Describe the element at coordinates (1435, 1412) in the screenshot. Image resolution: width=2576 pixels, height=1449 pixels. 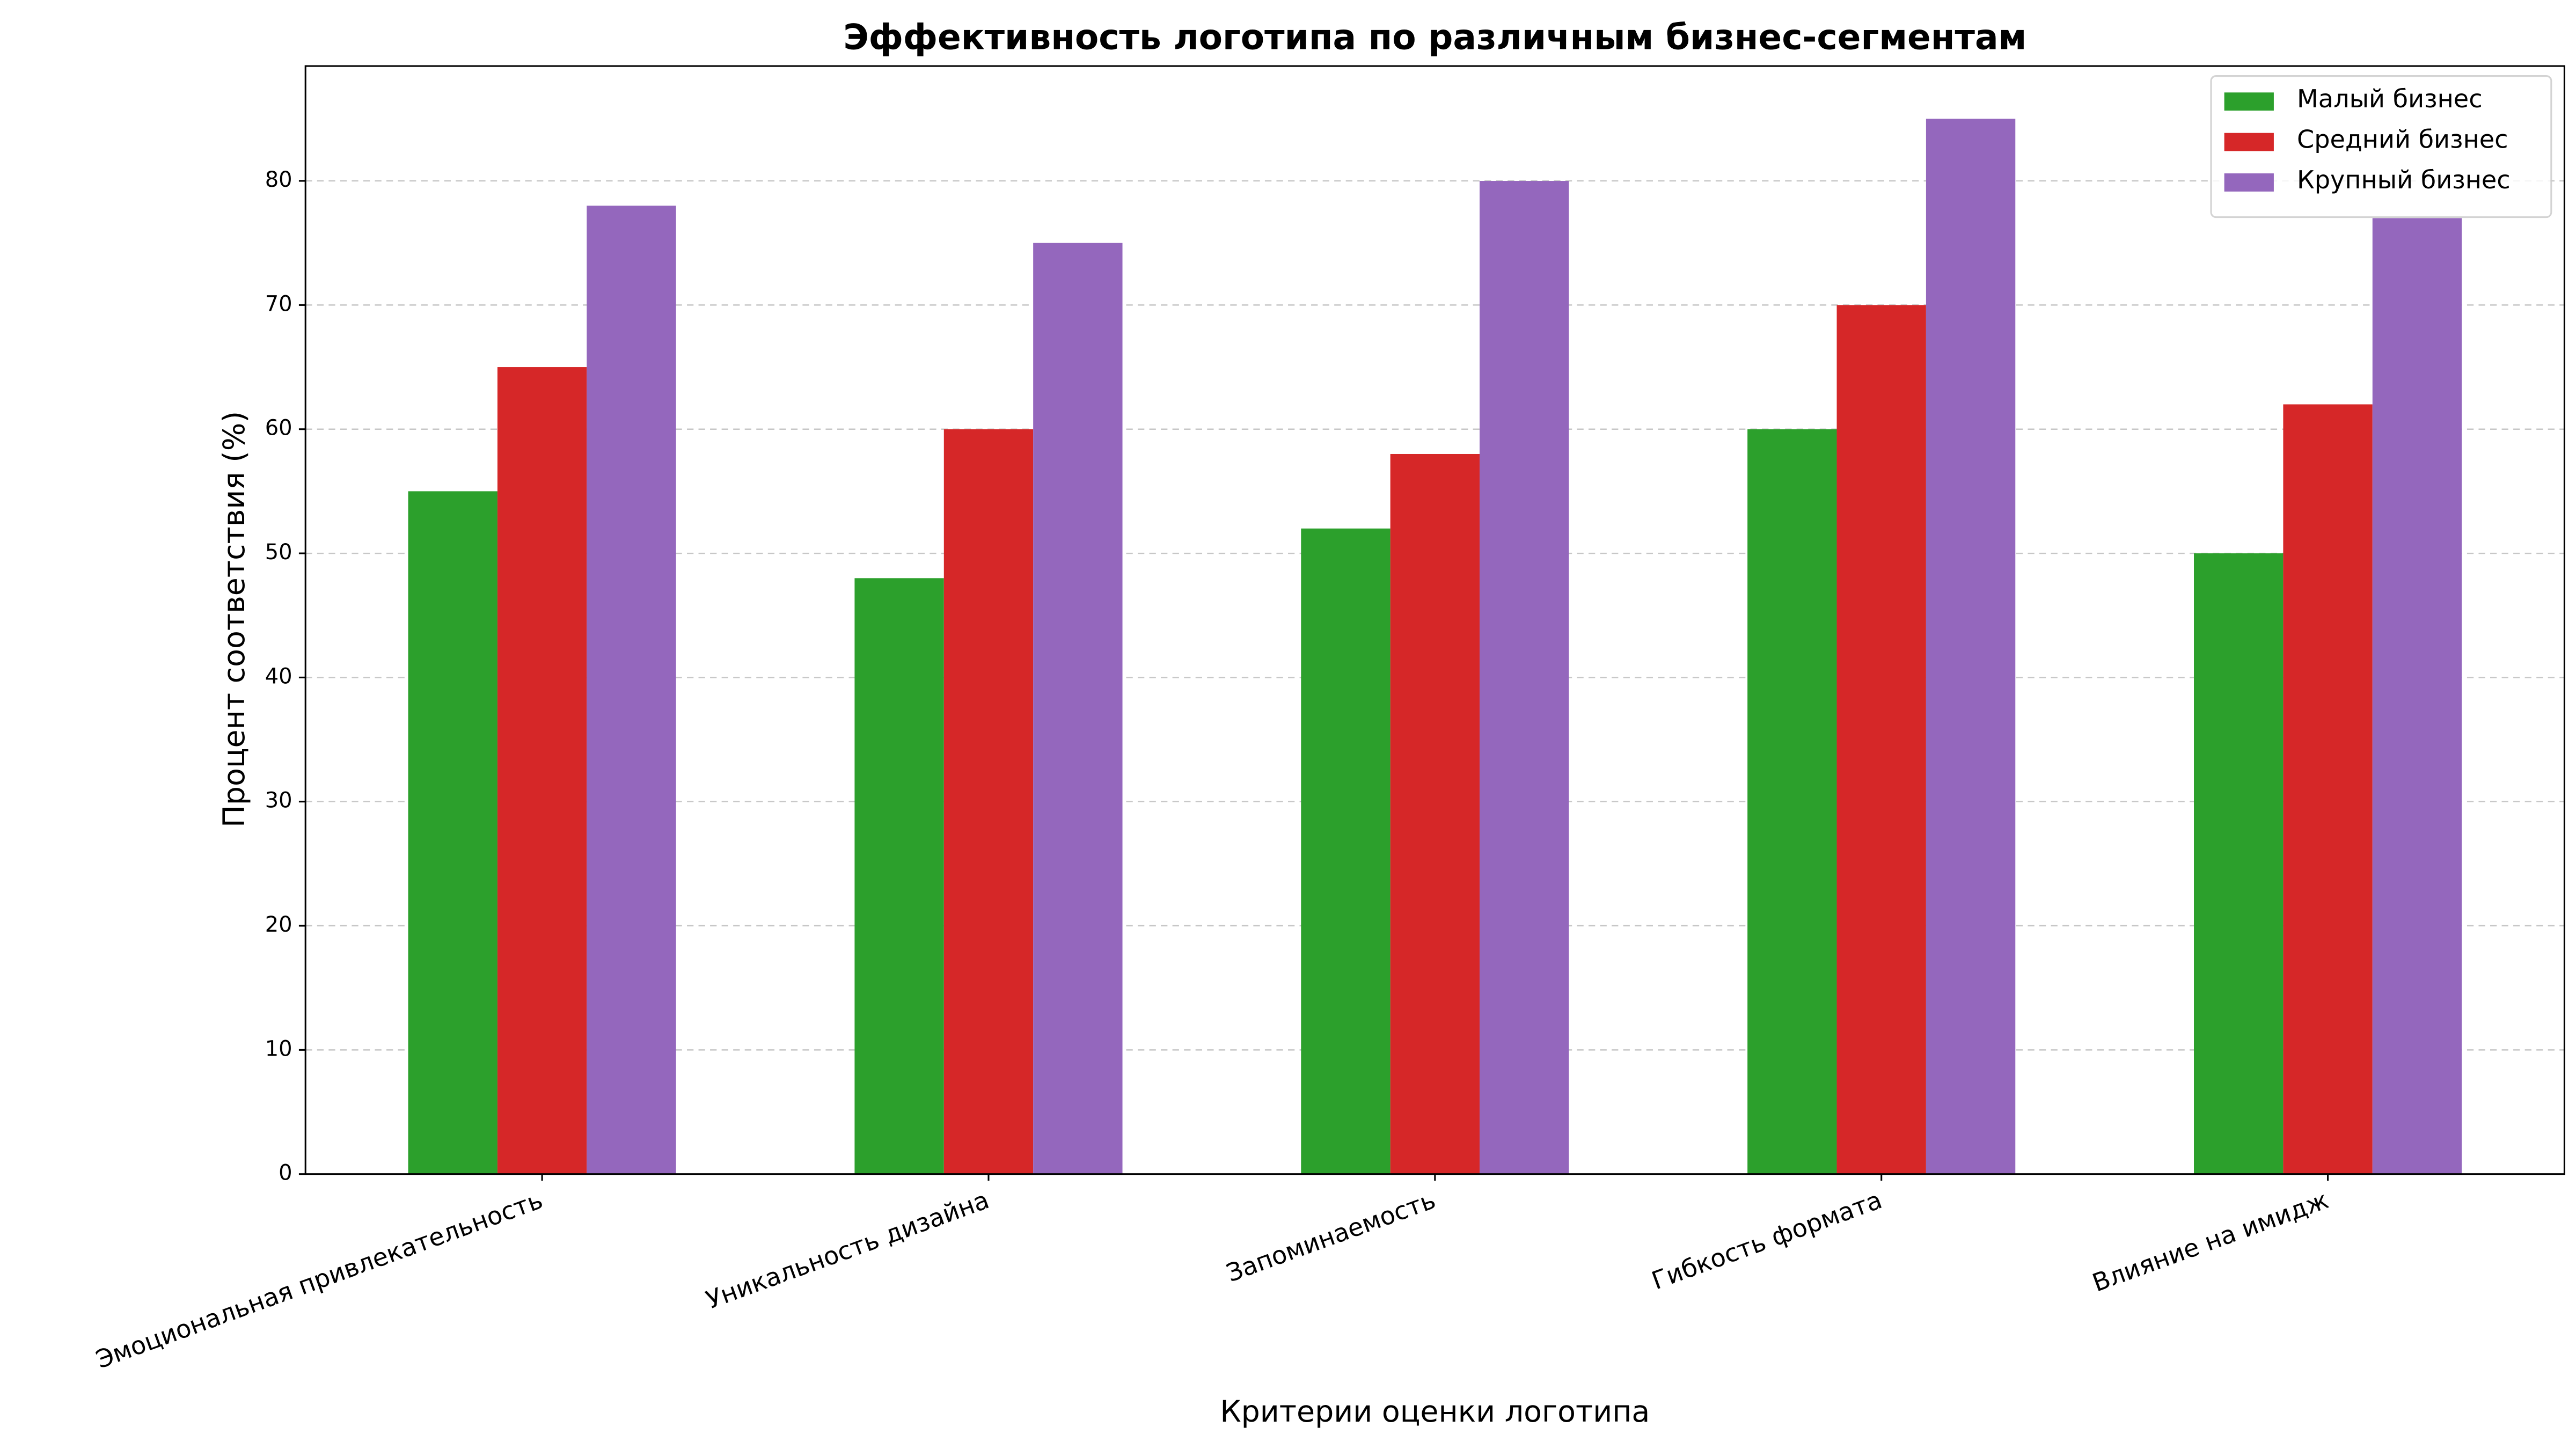
I see `x-axis-label: Критерии оценки логотипа` at that location.